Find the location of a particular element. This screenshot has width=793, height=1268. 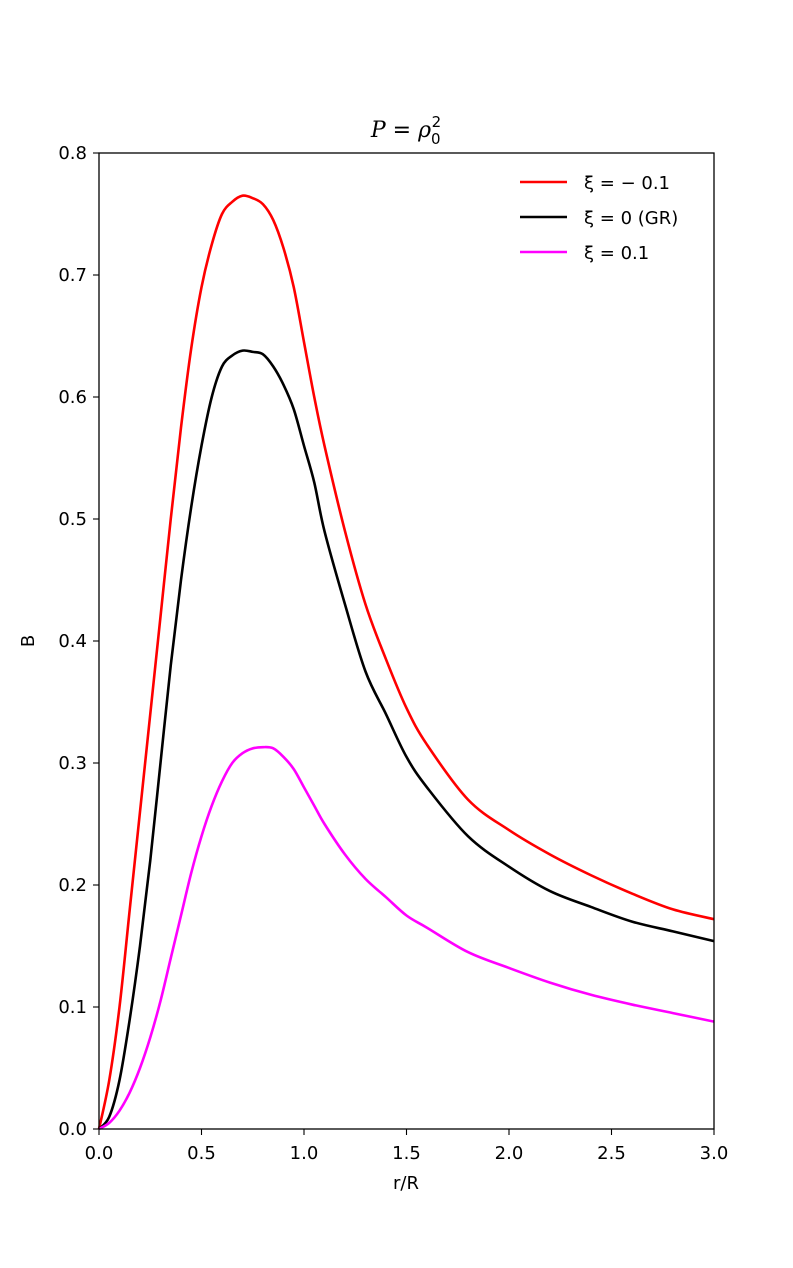

y-tick-label: 0.0 is located at coordinates (72, 1129).